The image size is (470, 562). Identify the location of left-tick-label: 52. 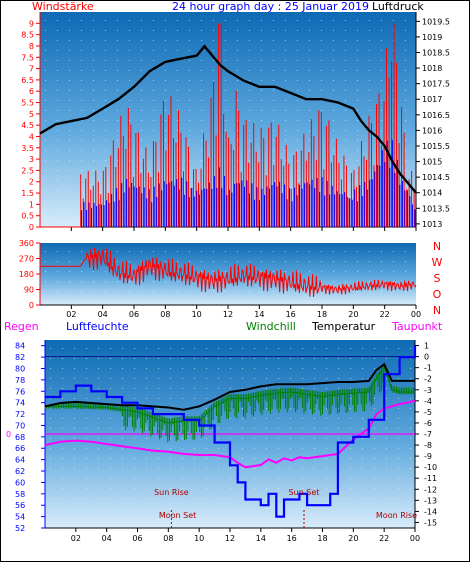
(20, 528).